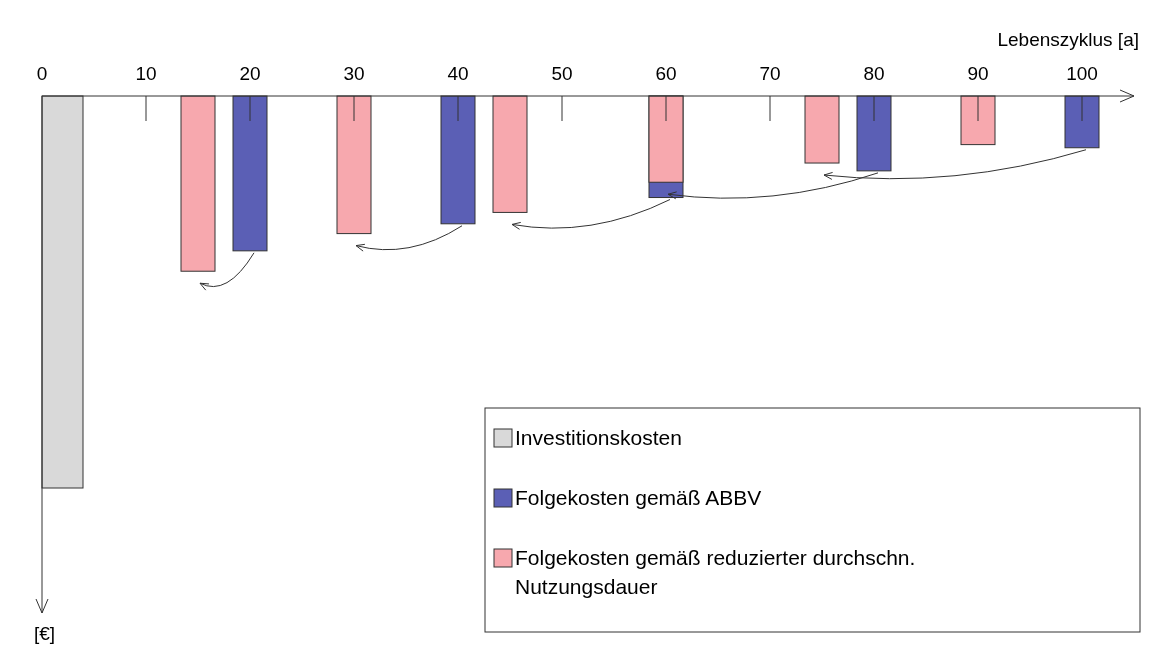  I want to click on x-axis-title: Lebenszyklus [a], so click(1068, 39).